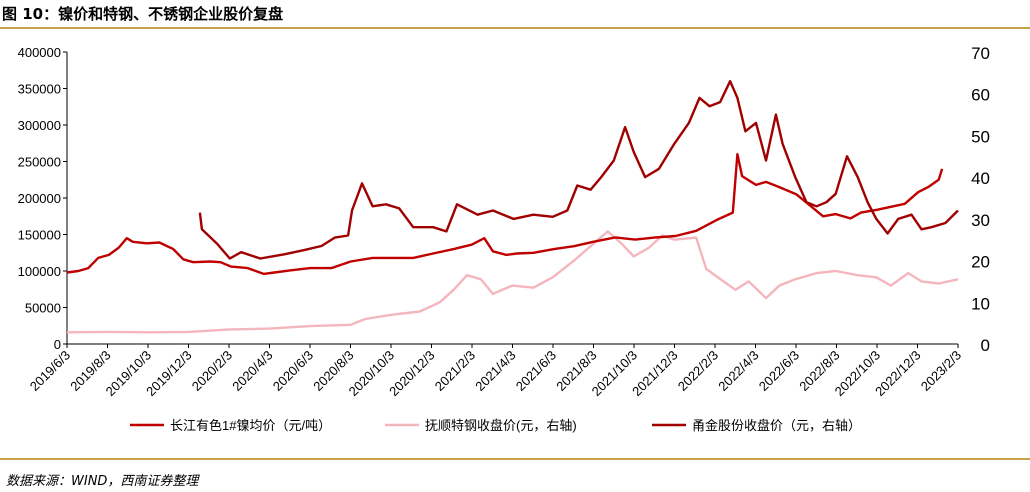  What do you see at coordinates (980, 303) in the screenshot?
I see `right-tick-label: 10` at bounding box center [980, 303].